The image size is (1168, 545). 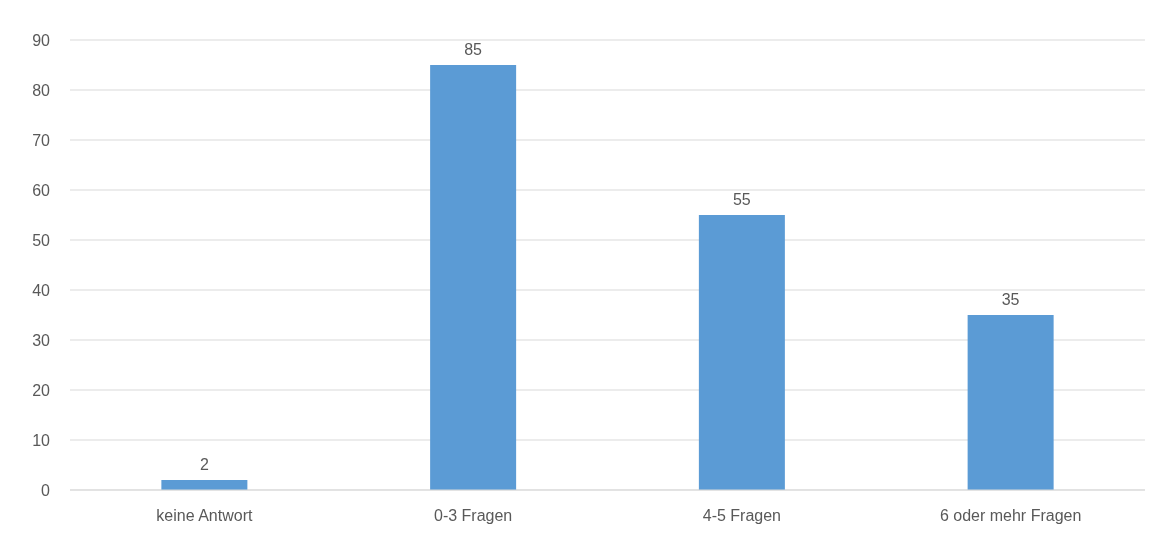 What do you see at coordinates (204, 464) in the screenshot?
I see `data-label: 2` at bounding box center [204, 464].